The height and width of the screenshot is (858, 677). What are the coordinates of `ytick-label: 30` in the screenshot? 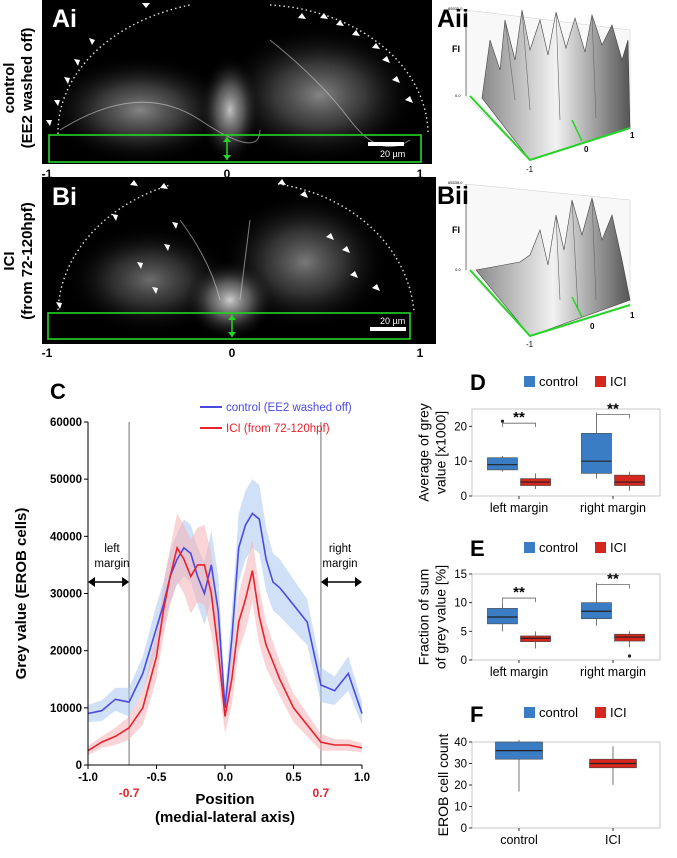 It's located at (460, 765).